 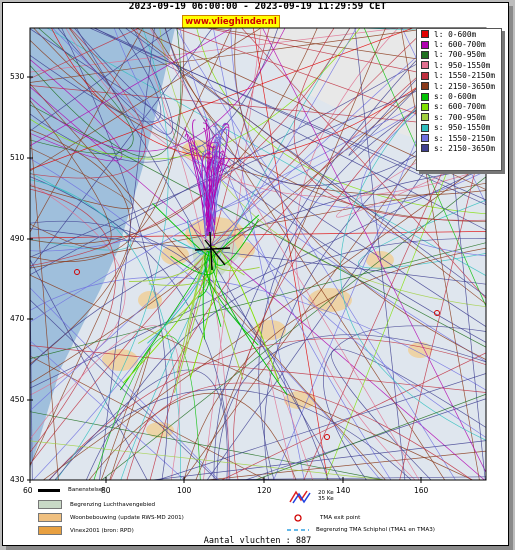 I want to click on legend-label: s: 700-950m, so click(x=460, y=117).